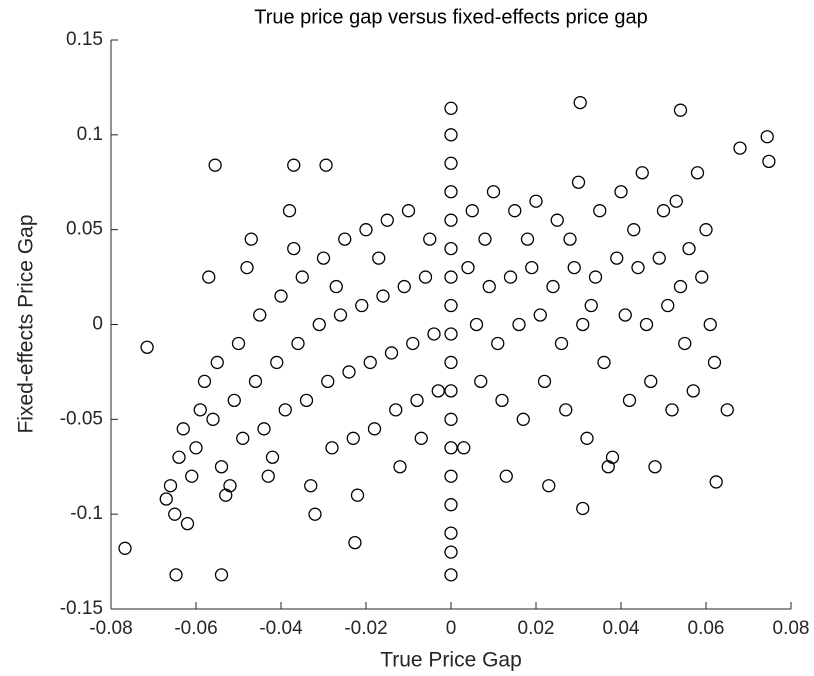 This screenshot has width=814, height=676. I want to click on y-tick-label: -0.1, so click(86, 513).